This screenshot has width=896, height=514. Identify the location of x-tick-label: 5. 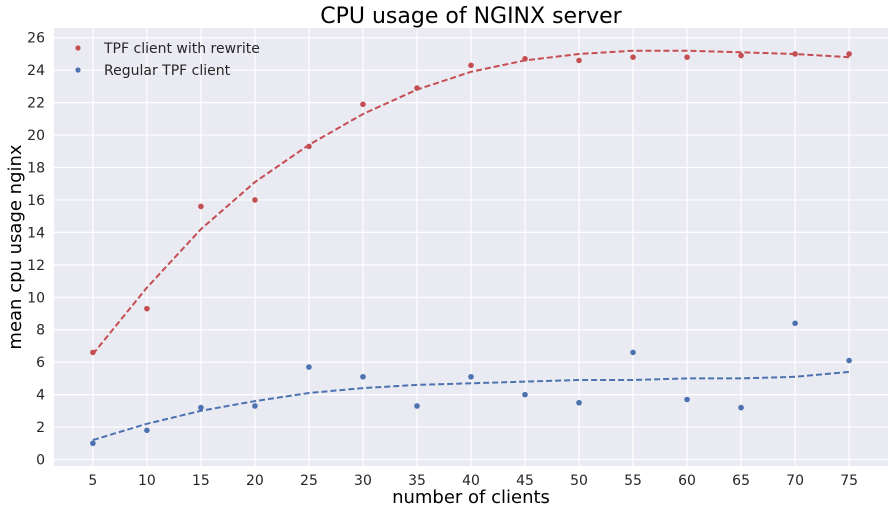
(92, 481).